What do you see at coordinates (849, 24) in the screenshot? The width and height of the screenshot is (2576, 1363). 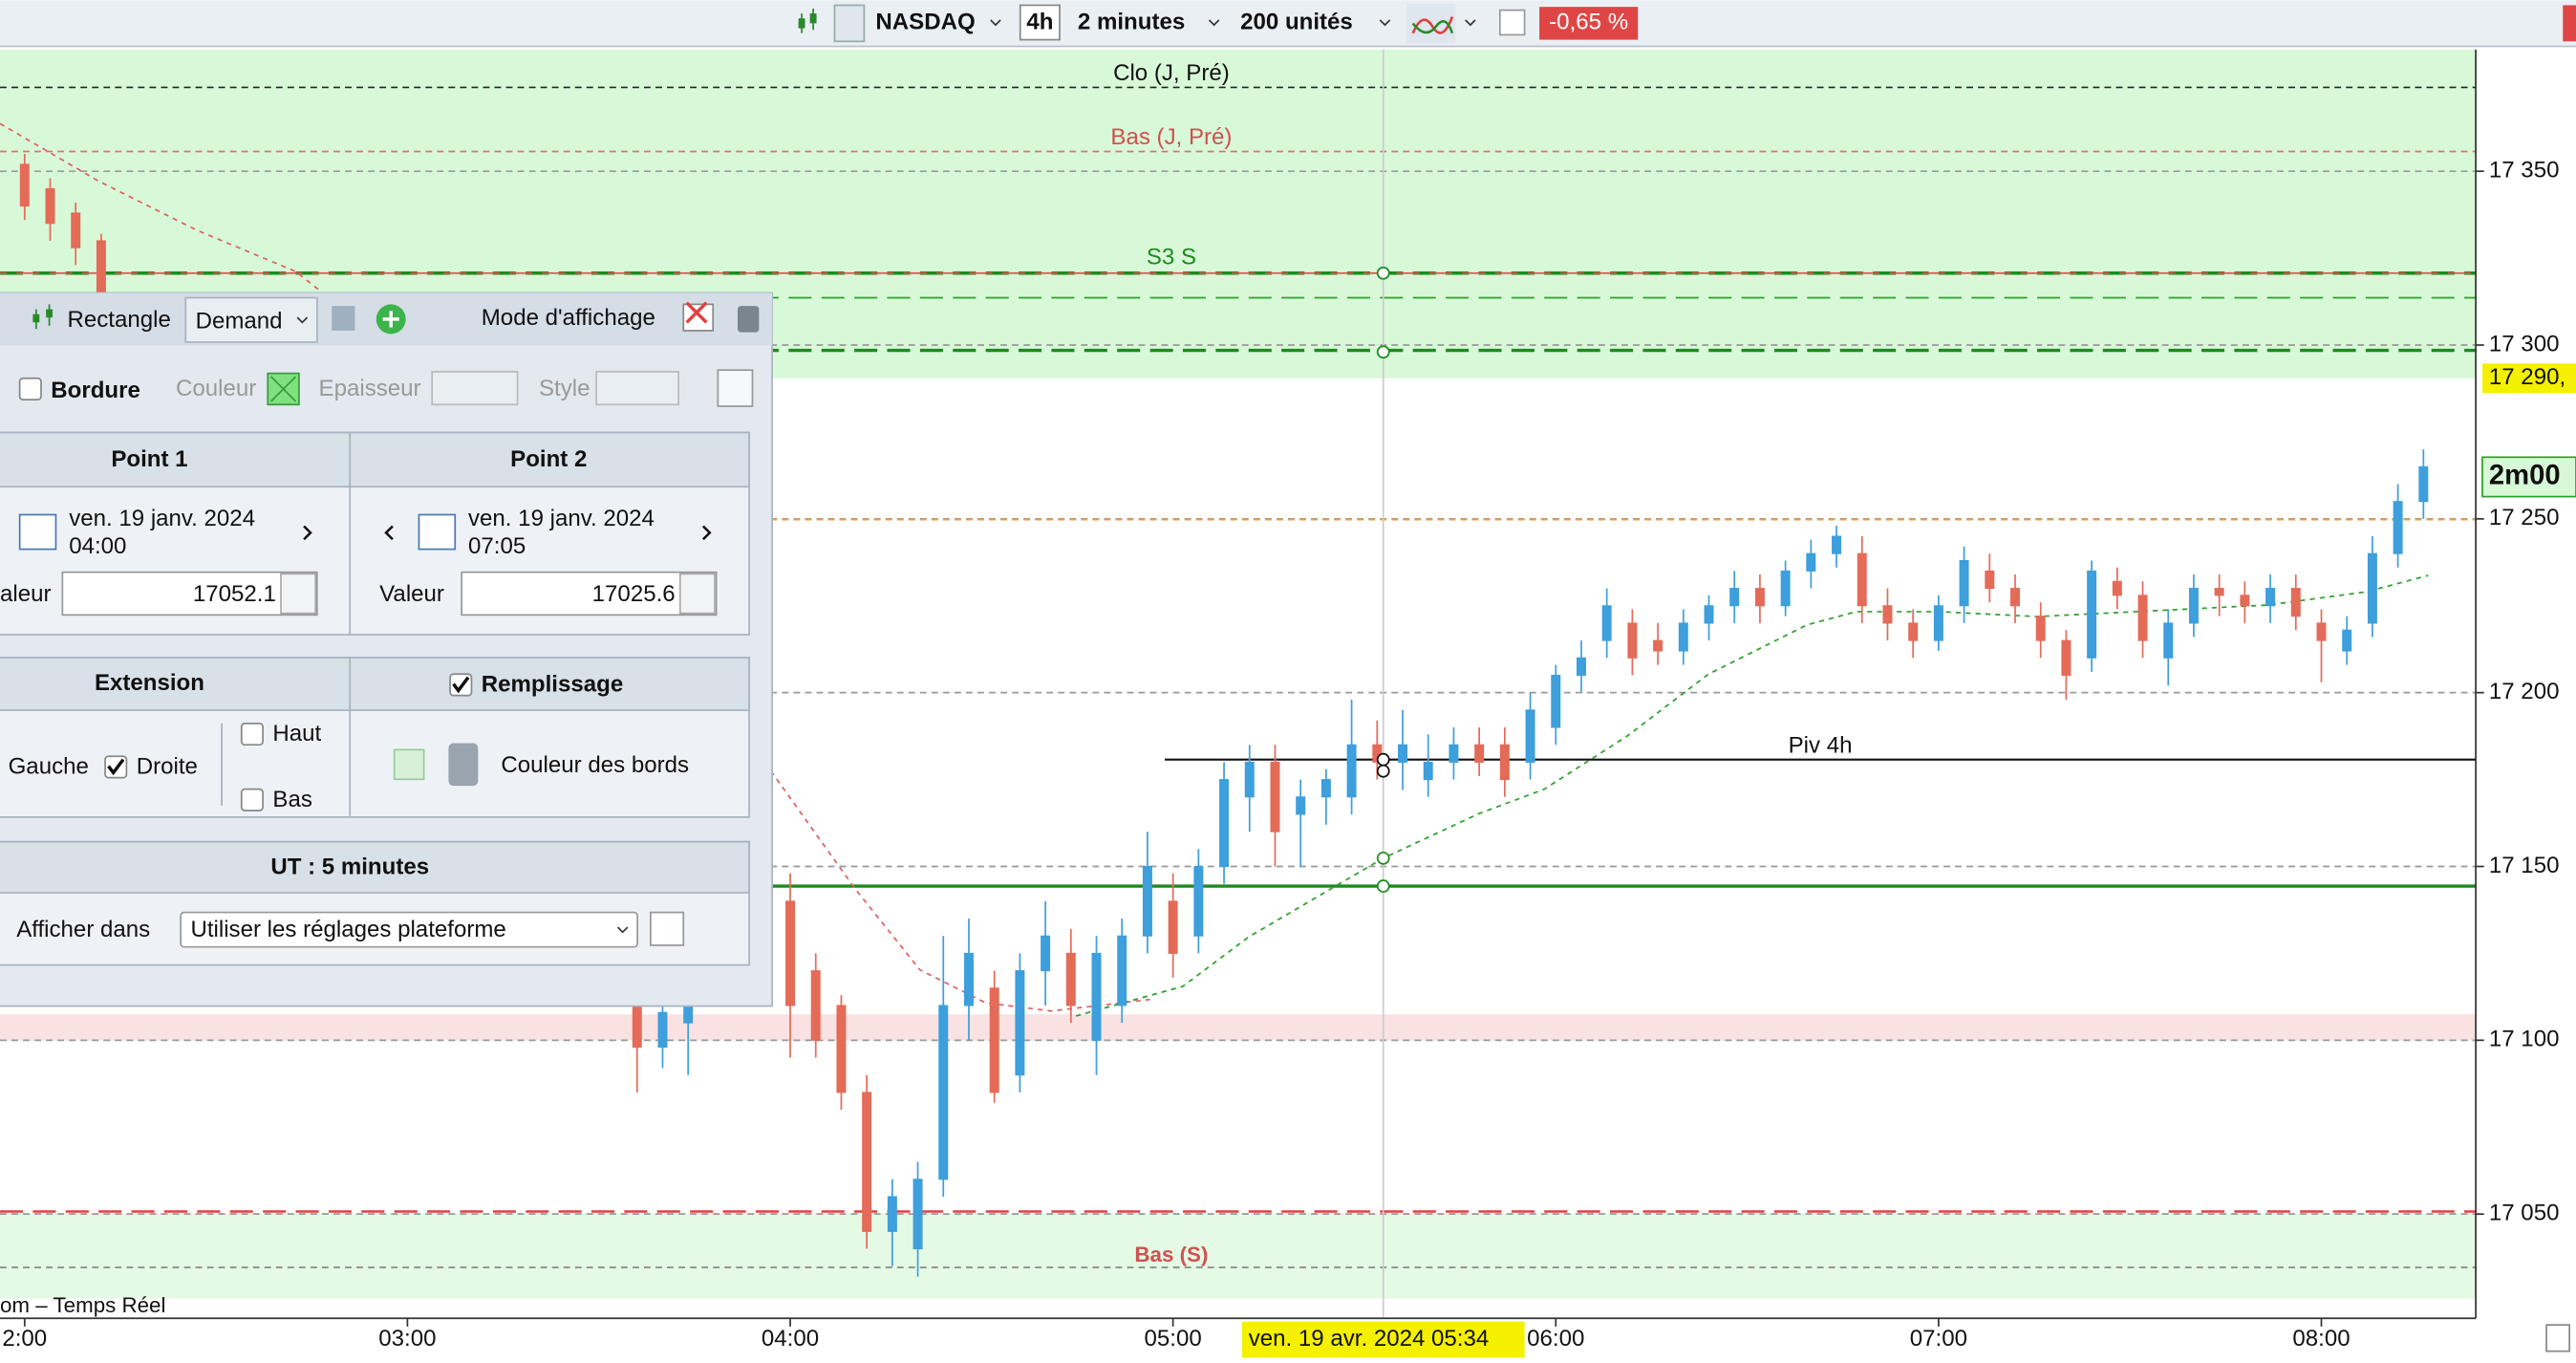 I see `link-button` at bounding box center [849, 24].